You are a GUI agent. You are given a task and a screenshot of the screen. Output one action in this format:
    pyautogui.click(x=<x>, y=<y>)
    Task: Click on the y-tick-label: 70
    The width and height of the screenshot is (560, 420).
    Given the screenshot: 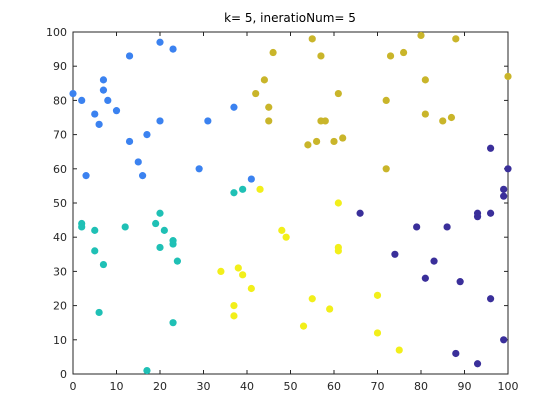 What is the action you would take?
    pyautogui.click(x=60, y=135)
    